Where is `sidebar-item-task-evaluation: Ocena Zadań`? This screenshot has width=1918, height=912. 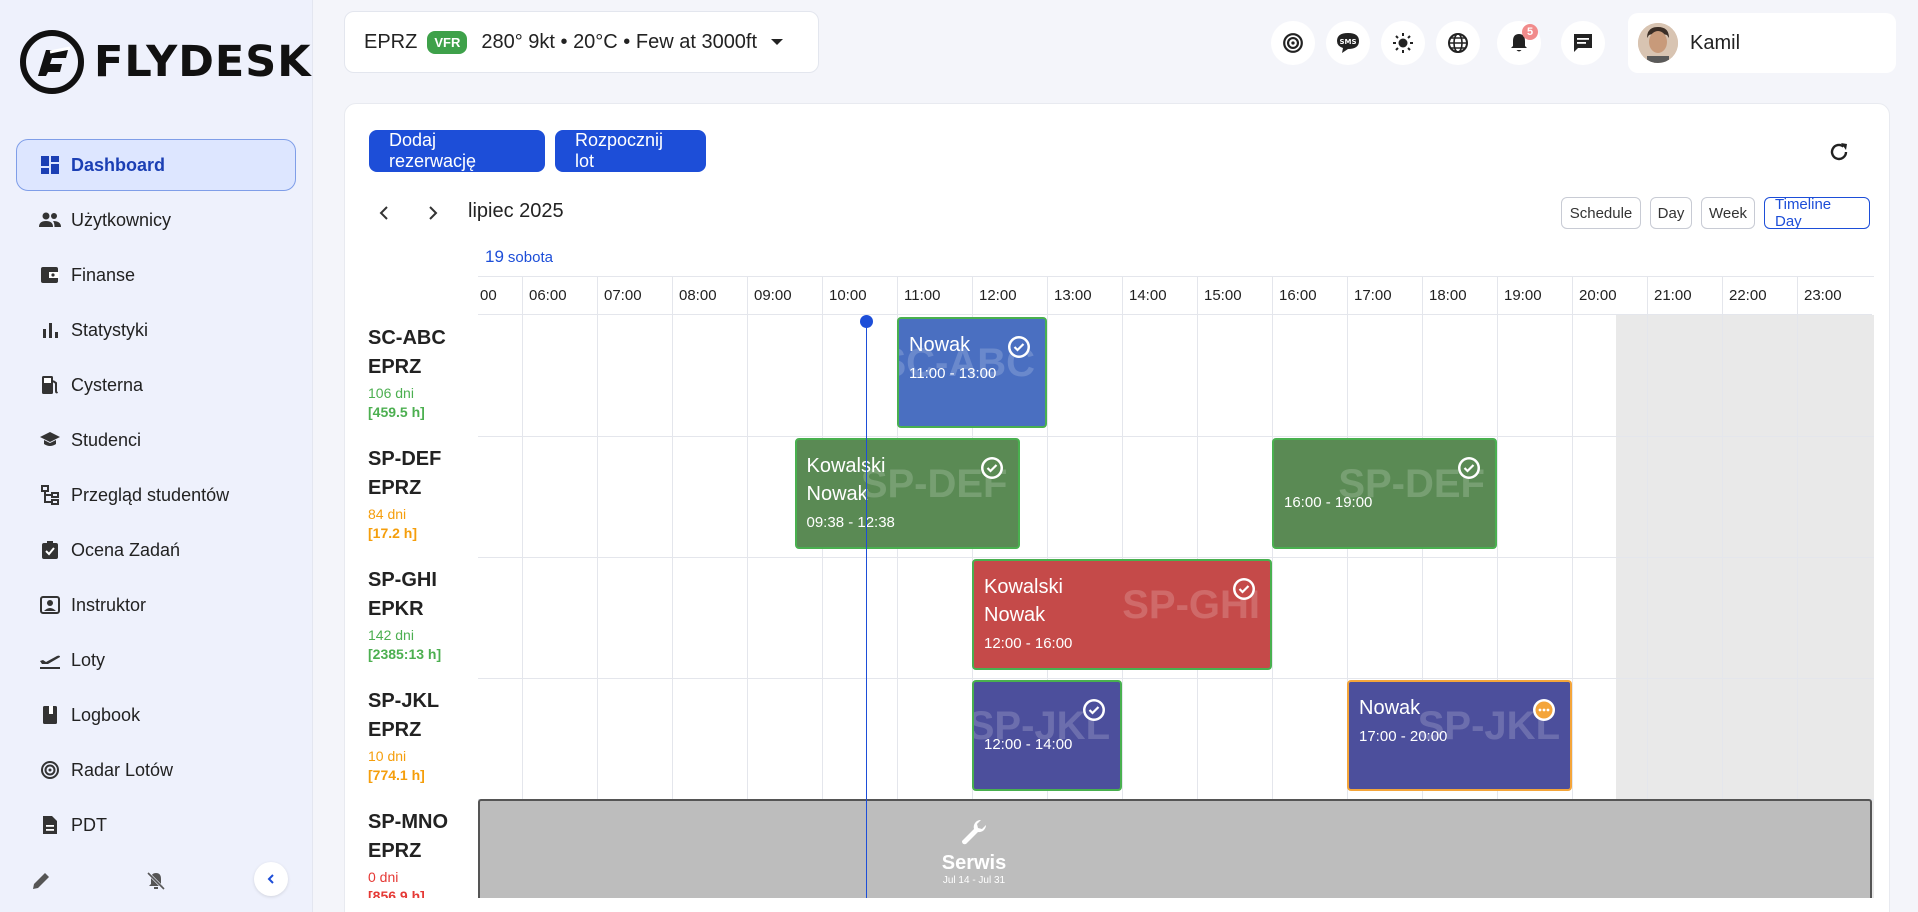 sidebar-item-task-evaluation: Ocena Zadań is located at coordinates (156, 550).